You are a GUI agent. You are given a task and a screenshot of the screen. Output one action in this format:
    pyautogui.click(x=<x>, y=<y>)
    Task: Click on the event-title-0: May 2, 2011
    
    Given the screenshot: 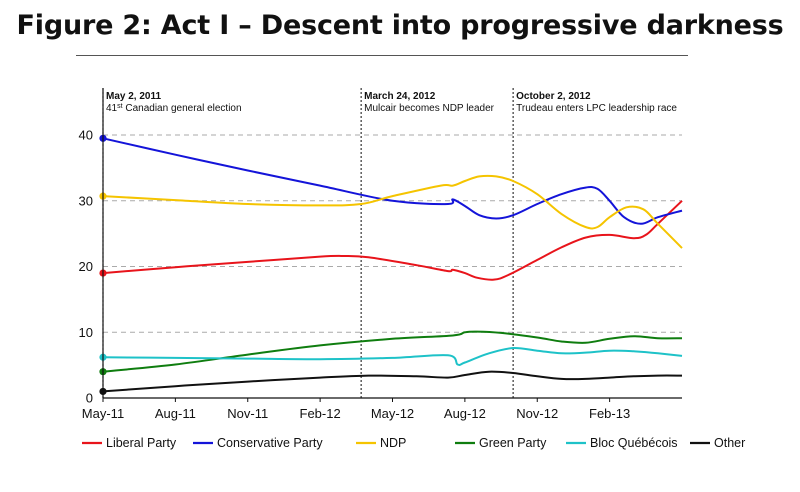 What is the action you would take?
    pyautogui.click(x=133, y=96)
    